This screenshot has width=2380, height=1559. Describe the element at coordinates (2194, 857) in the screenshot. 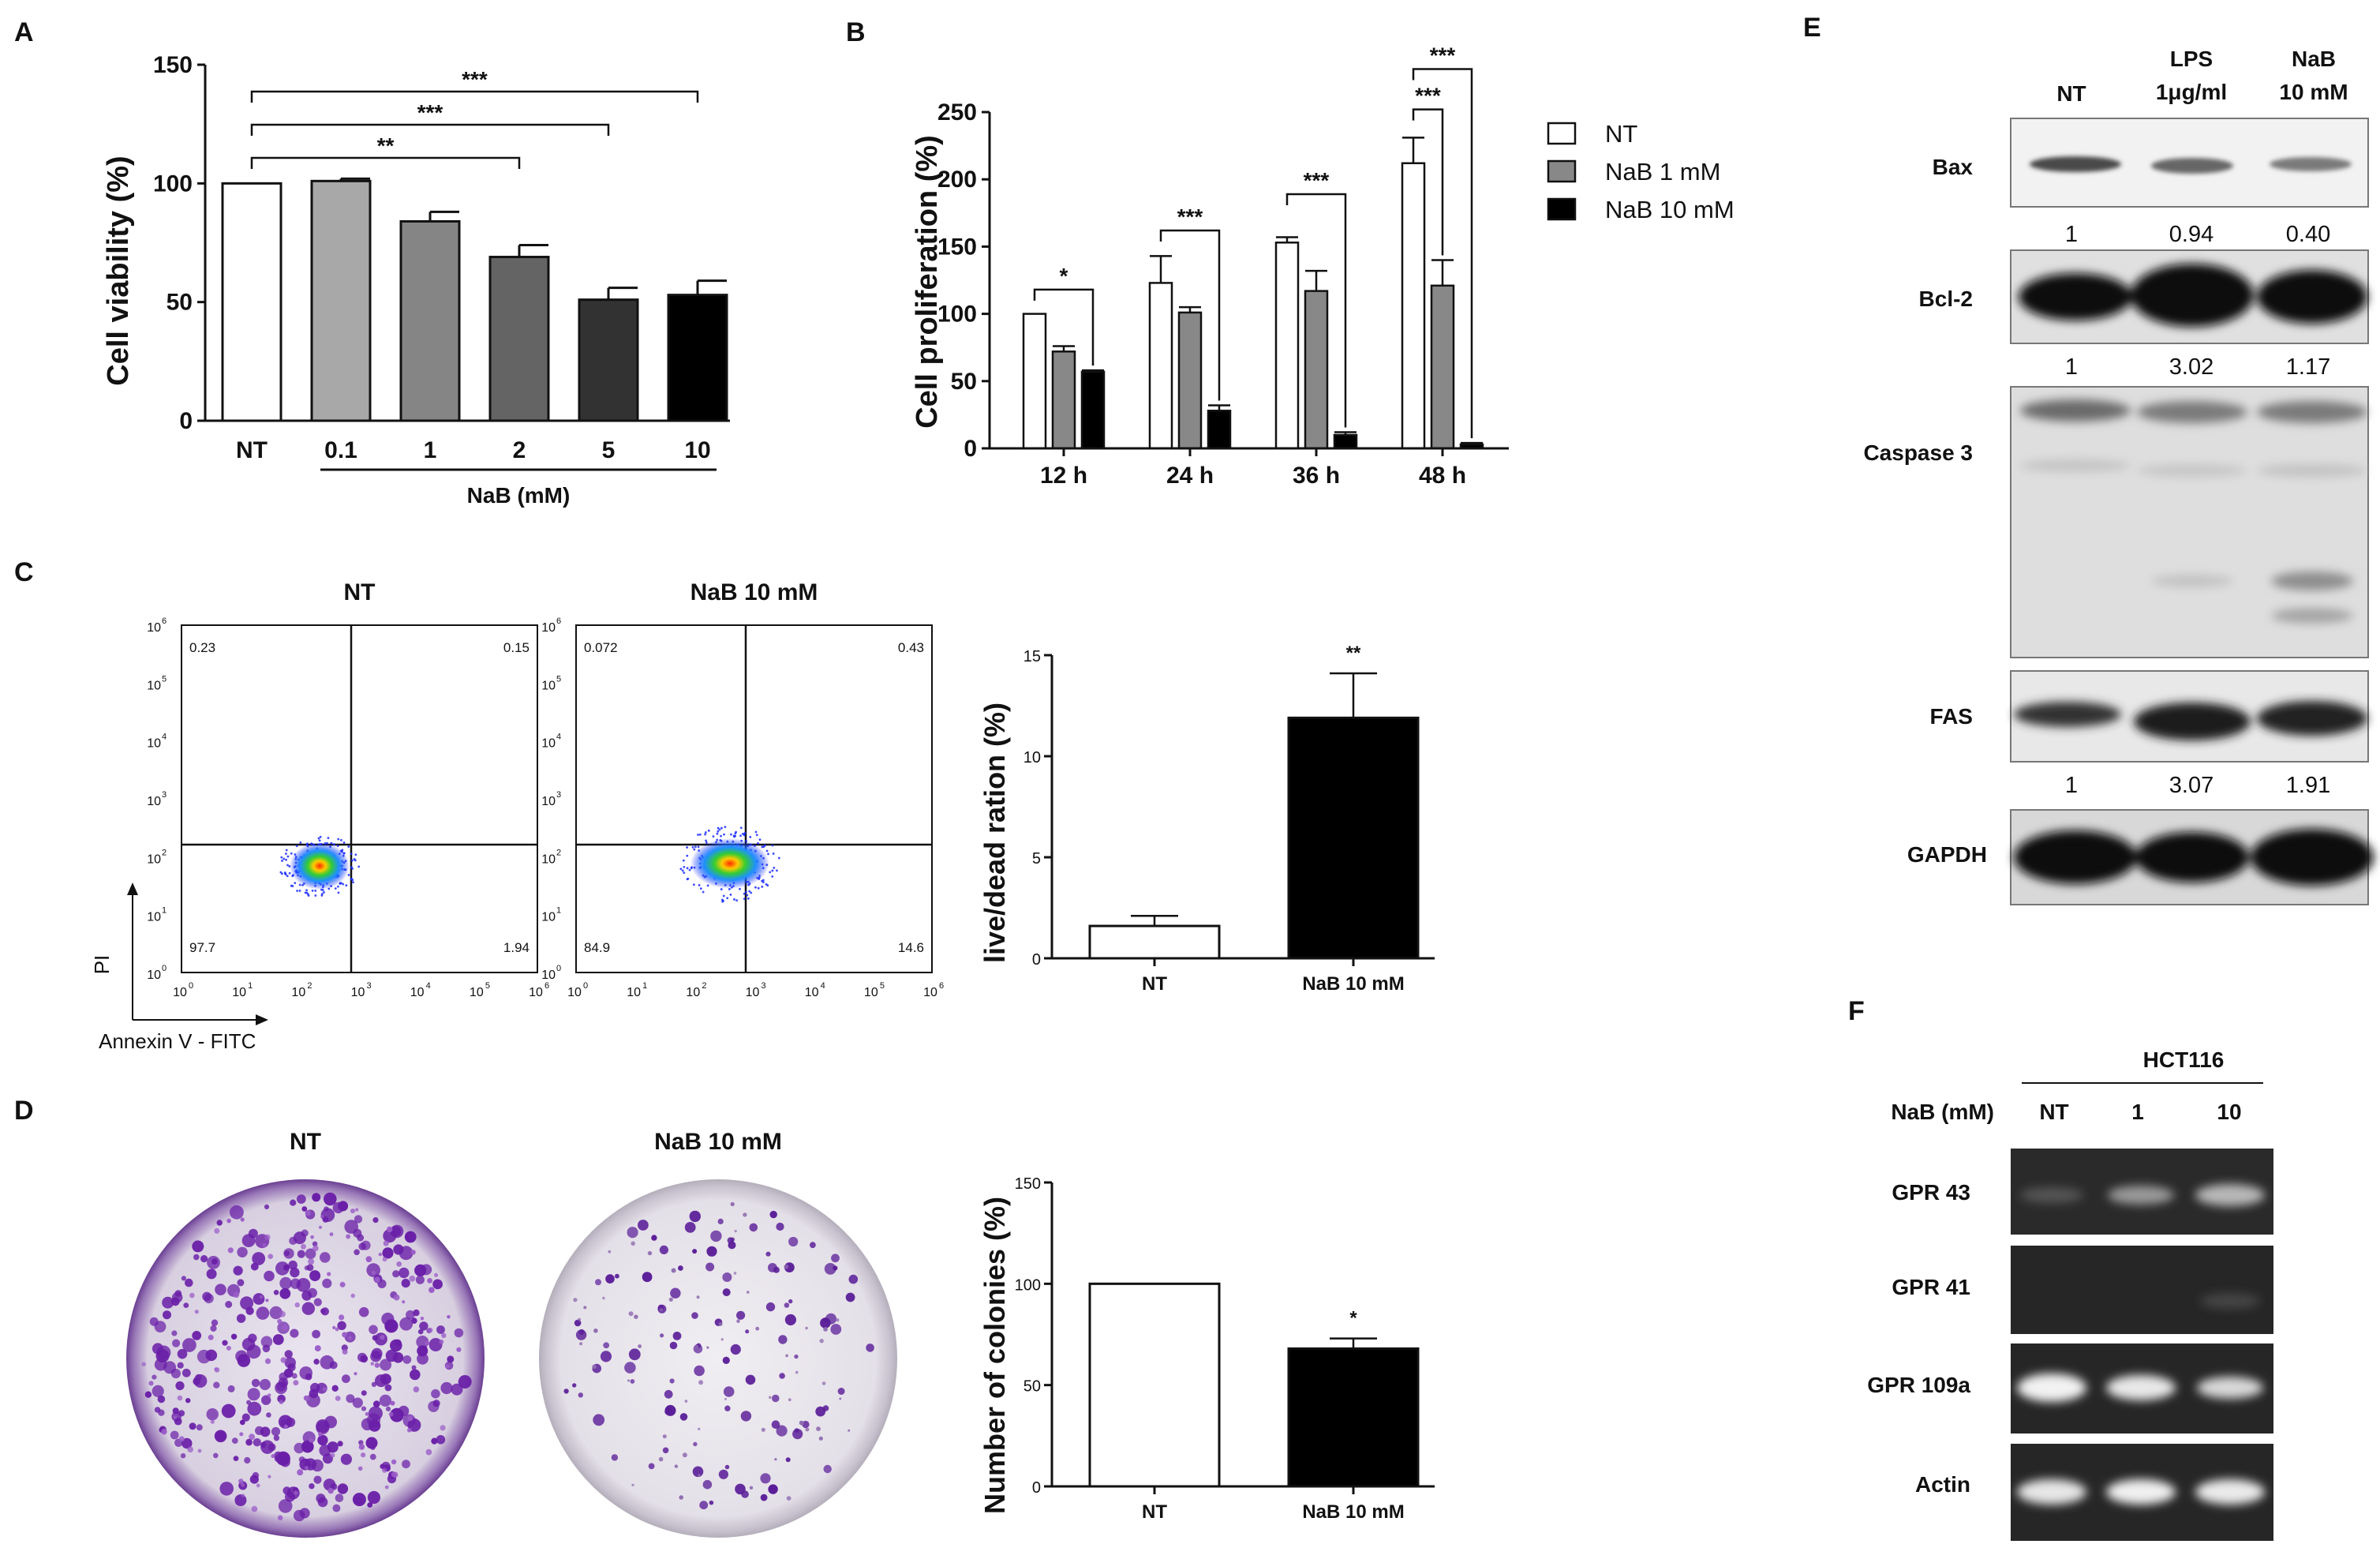

I see `wb-bands-gapdh` at that location.